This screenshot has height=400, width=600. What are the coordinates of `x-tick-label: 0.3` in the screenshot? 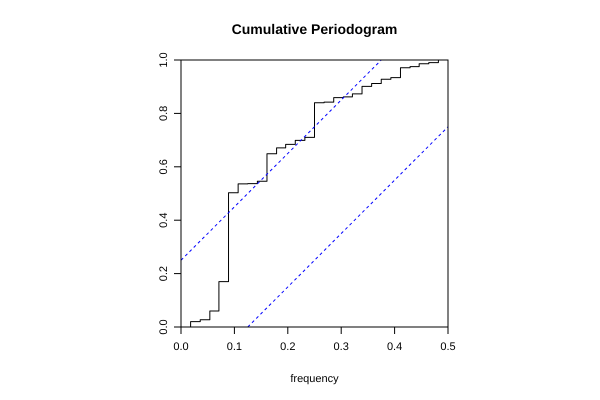 It's located at (341, 347).